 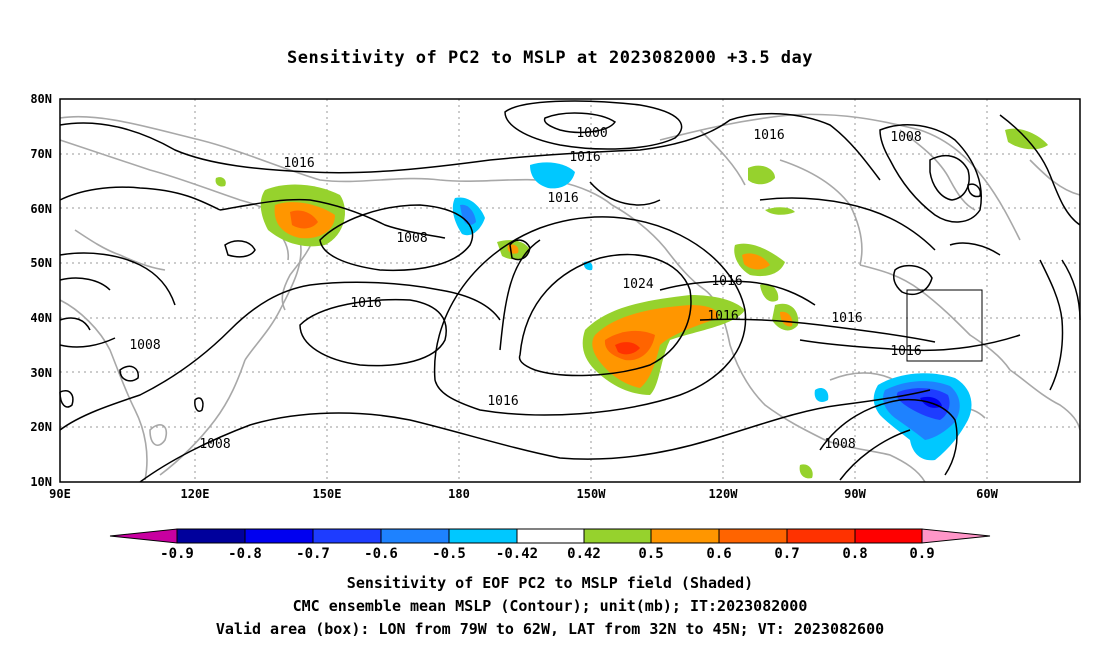 I want to click on colorbar-right-arrow, so click(x=956, y=536).